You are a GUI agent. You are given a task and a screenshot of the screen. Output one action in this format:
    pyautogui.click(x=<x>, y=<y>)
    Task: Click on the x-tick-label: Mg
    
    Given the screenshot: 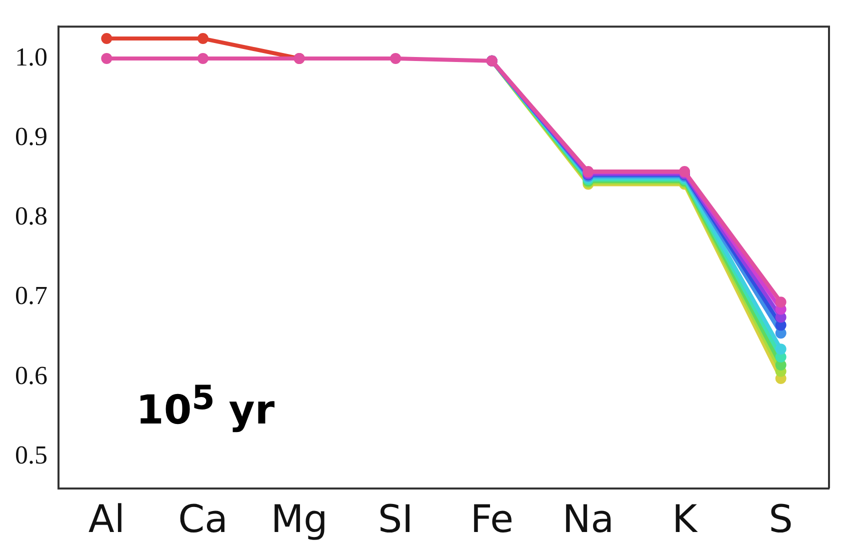 What is the action you would take?
    pyautogui.click(x=299, y=519)
    